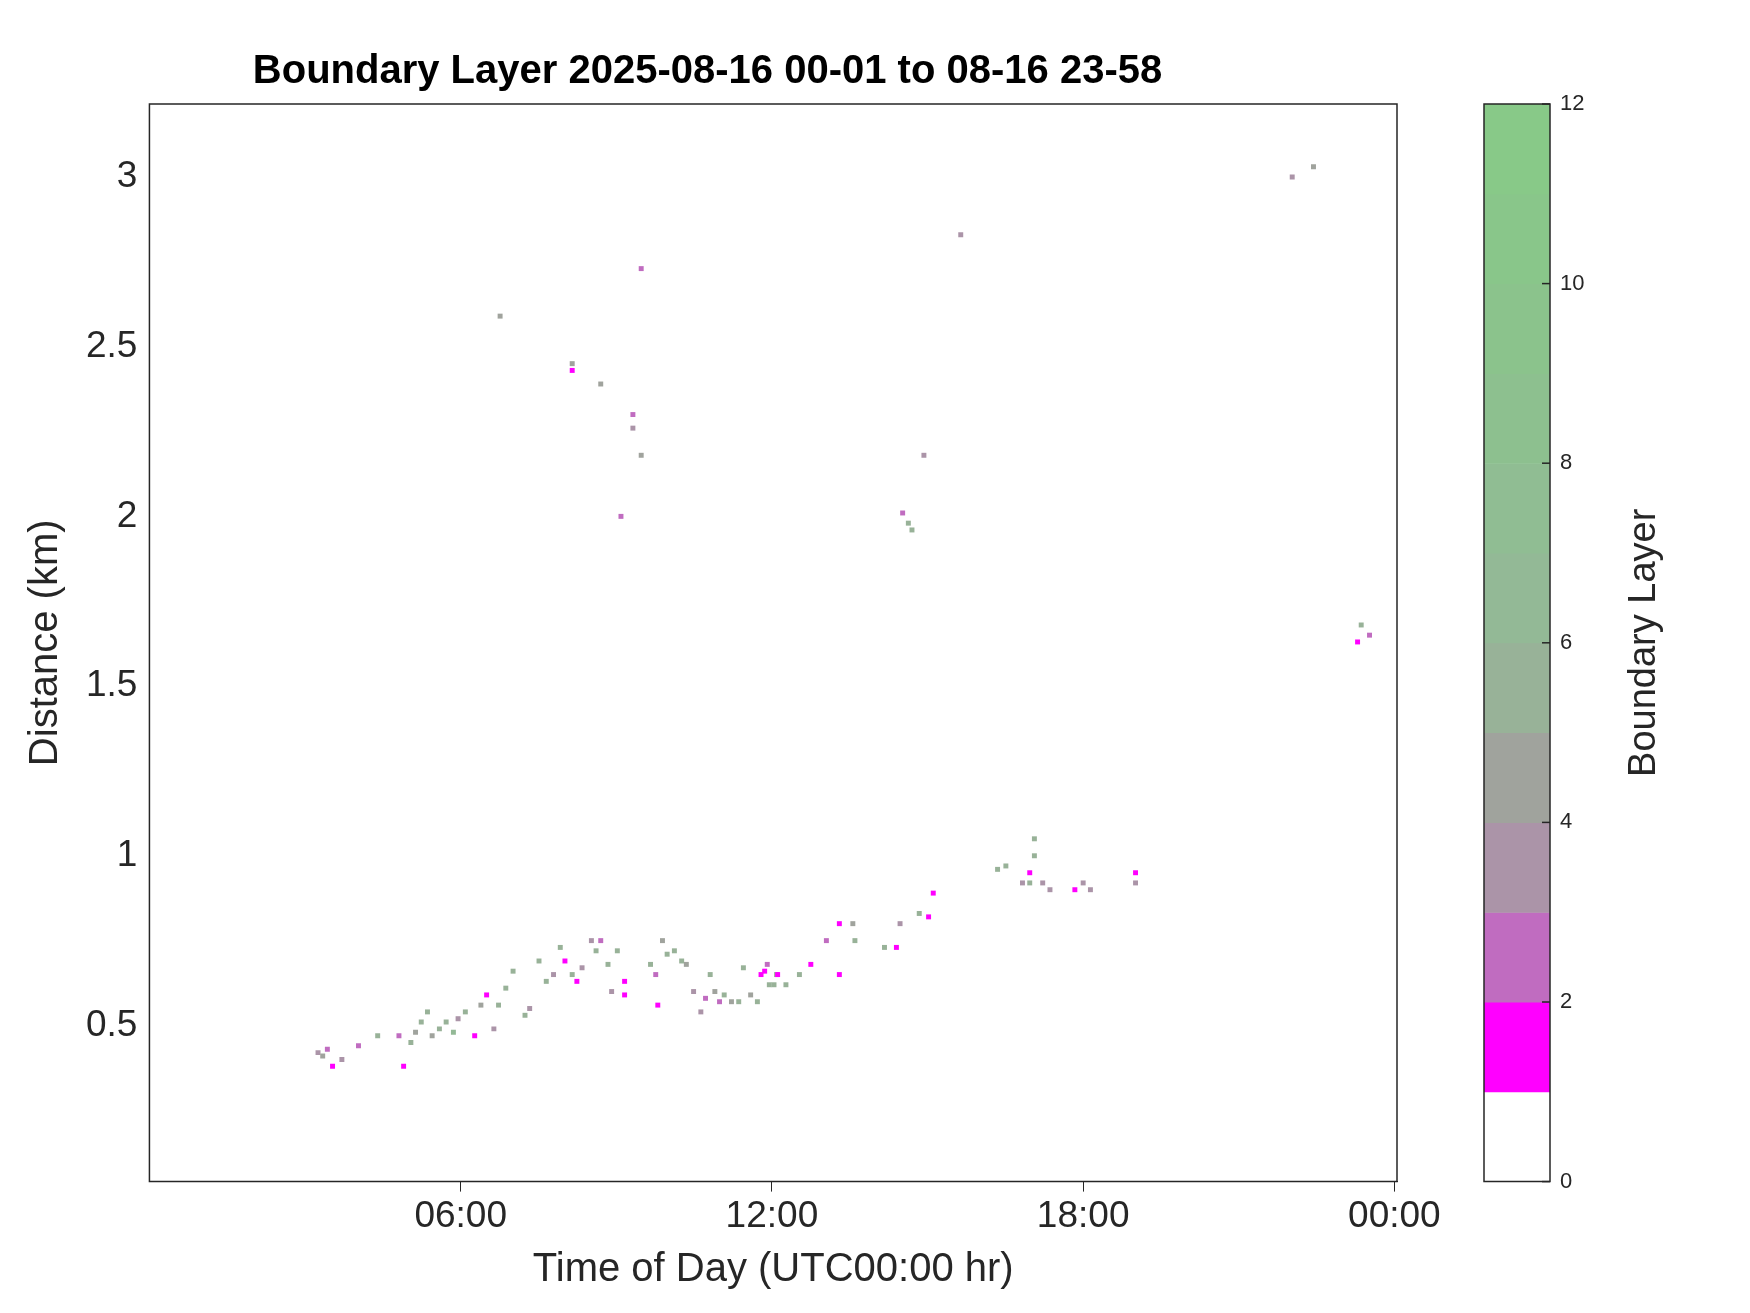 This screenshot has width=1750, height=1313. Describe the element at coordinates (1566, 821) in the screenshot. I see `color-bar-label: 4` at that location.